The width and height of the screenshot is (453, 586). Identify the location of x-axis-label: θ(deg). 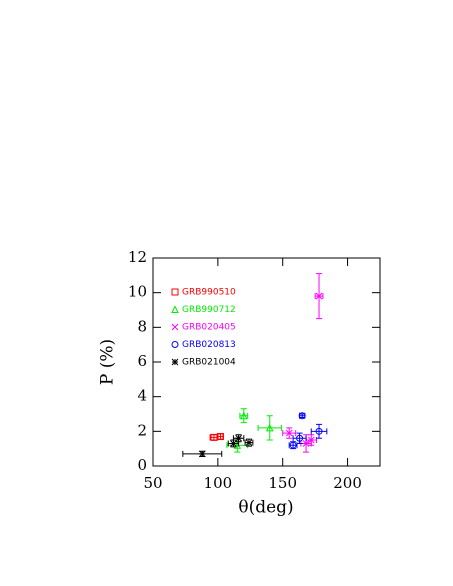
(265, 508).